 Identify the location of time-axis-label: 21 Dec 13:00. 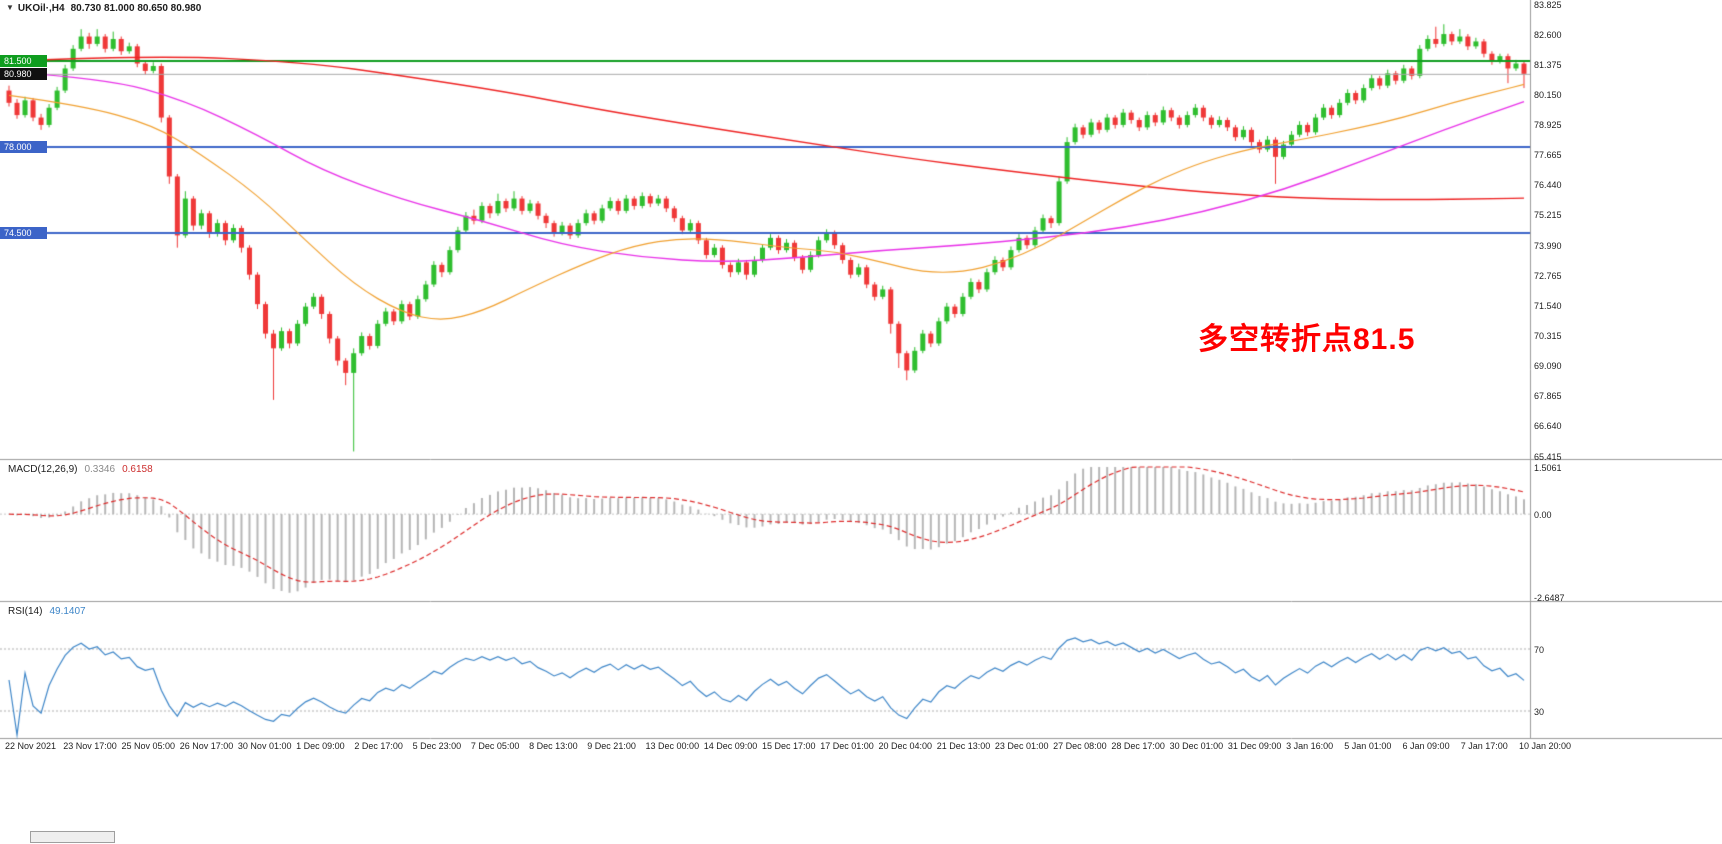
(963, 746).